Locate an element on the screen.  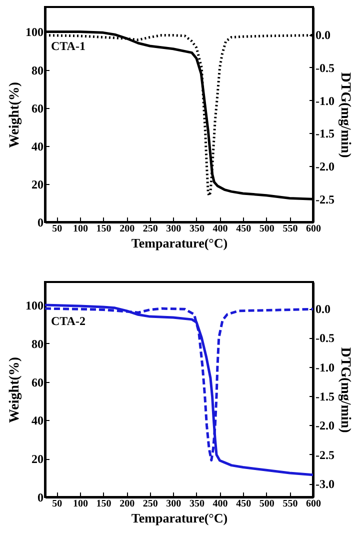
y2-tick-label: -3.0 is located at coordinates (325, 484).